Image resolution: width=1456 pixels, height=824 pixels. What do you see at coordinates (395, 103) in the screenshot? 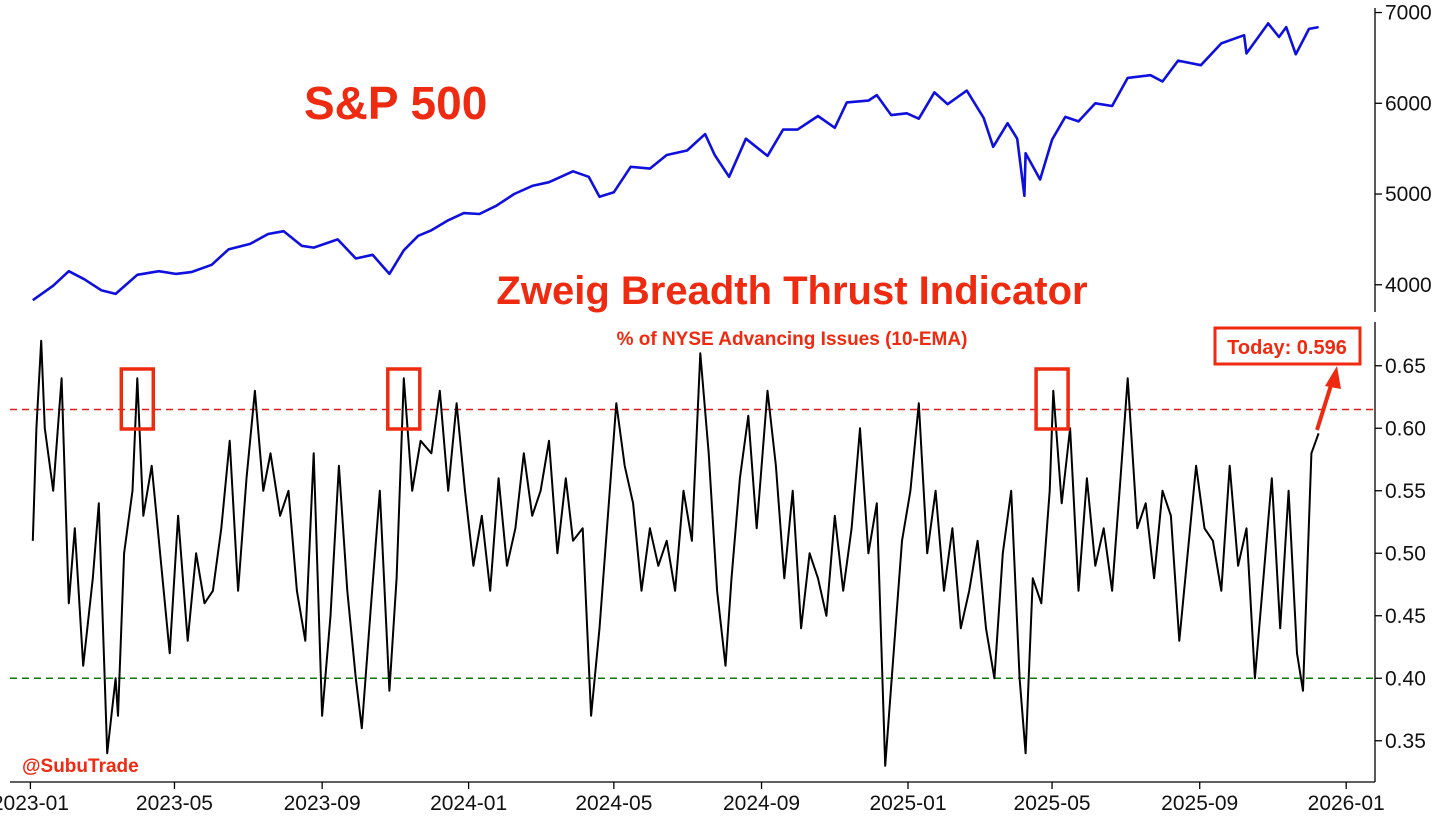
I see `sp500-title: S&P 500` at bounding box center [395, 103].